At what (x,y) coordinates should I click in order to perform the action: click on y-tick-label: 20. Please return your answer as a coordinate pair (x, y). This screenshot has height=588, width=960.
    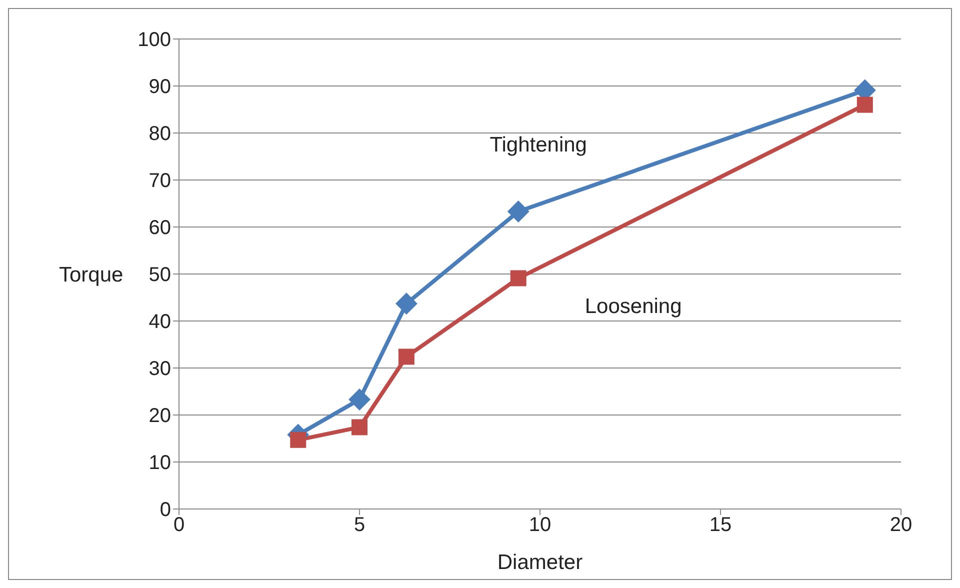
    Looking at the image, I should click on (159, 416).